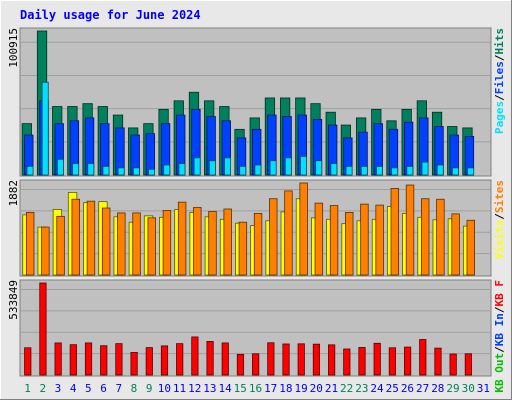 The width and height of the screenshot is (512, 400). I want to click on x-tick-label-day-29: 29, so click(452, 388).